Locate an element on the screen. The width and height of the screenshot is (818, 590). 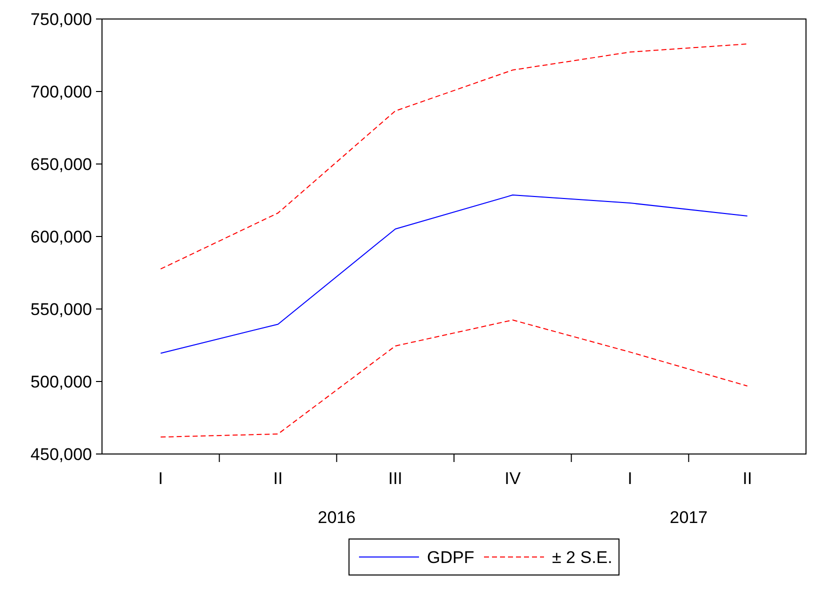
y-tick-label: 700,000 is located at coordinates (61, 92).